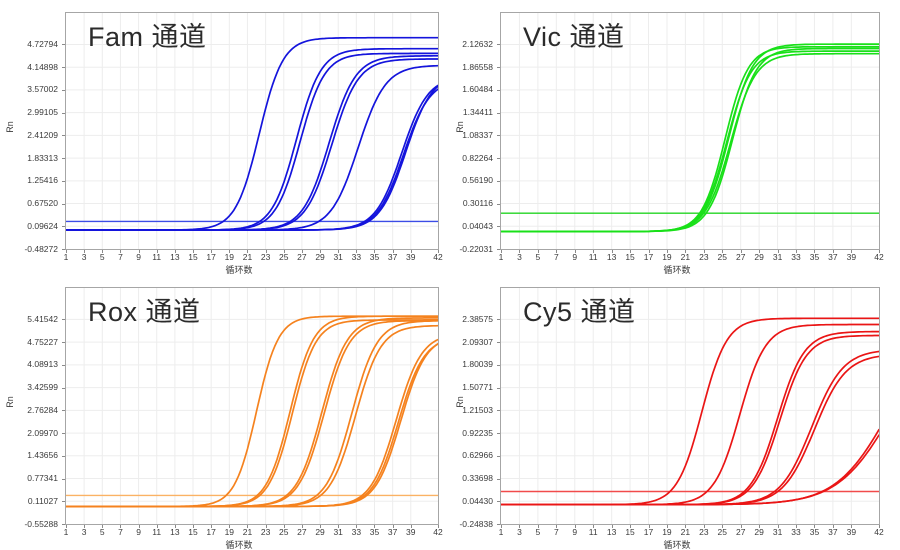 Image resolution: width=900 pixels, height=550 pixels. I want to click on y-tick-label: 0.04430, so click(477, 500).